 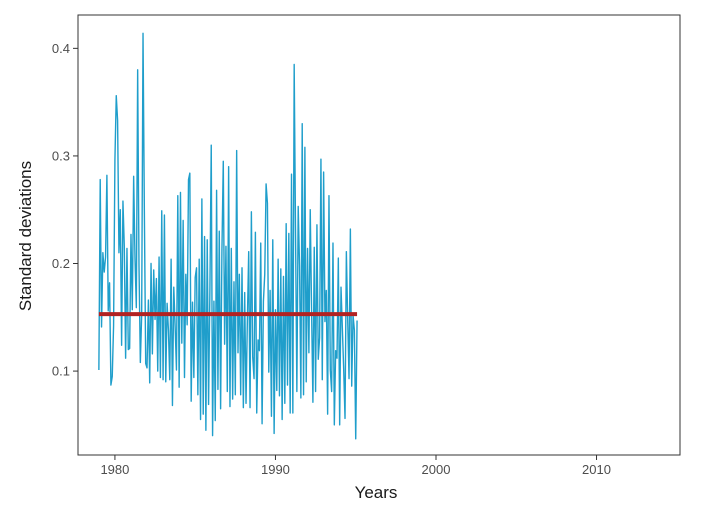 What do you see at coordinates (25, 236) in the screenshot?
I see `y-axis-title: Standard deviations` at bounding box center [25, 236].